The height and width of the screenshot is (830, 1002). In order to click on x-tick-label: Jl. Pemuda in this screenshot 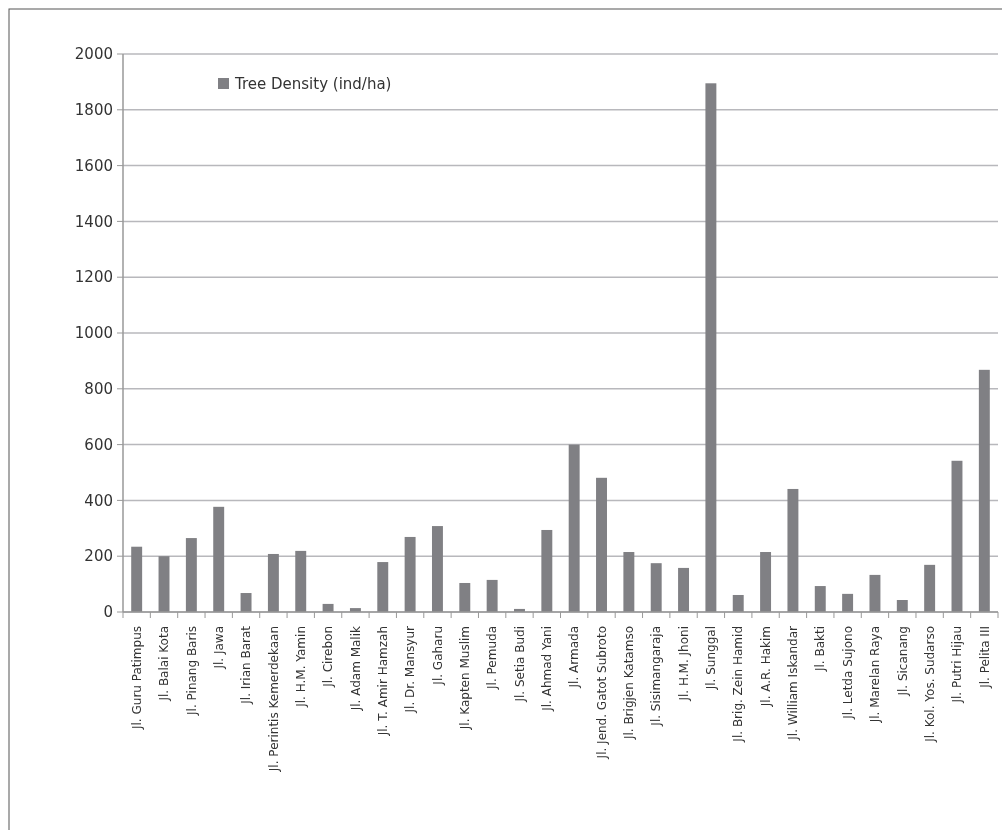, I will do `click(492, 658)`.